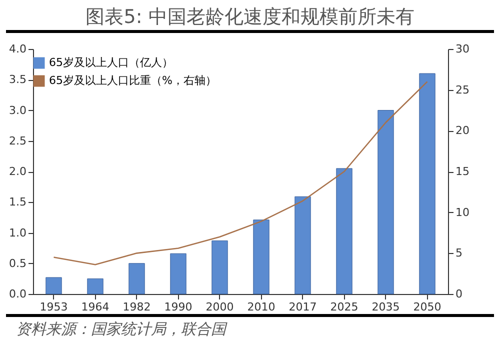  Describe the element at coordinates (111, 62) in the screenshot. I see `legend-label: 65岁及以上人口（亿人）` at that location.